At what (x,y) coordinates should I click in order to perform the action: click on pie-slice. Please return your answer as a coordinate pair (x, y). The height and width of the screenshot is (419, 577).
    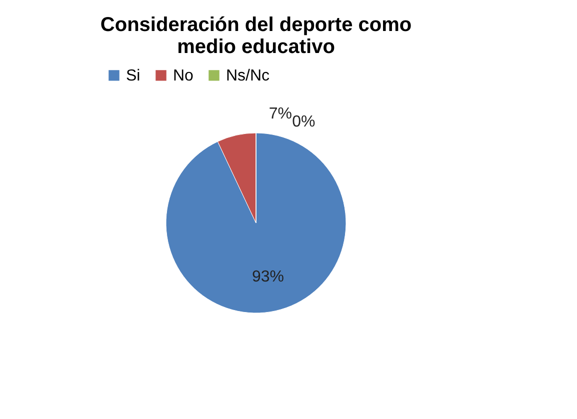
    Looking at the image, I should click on (256, 223).